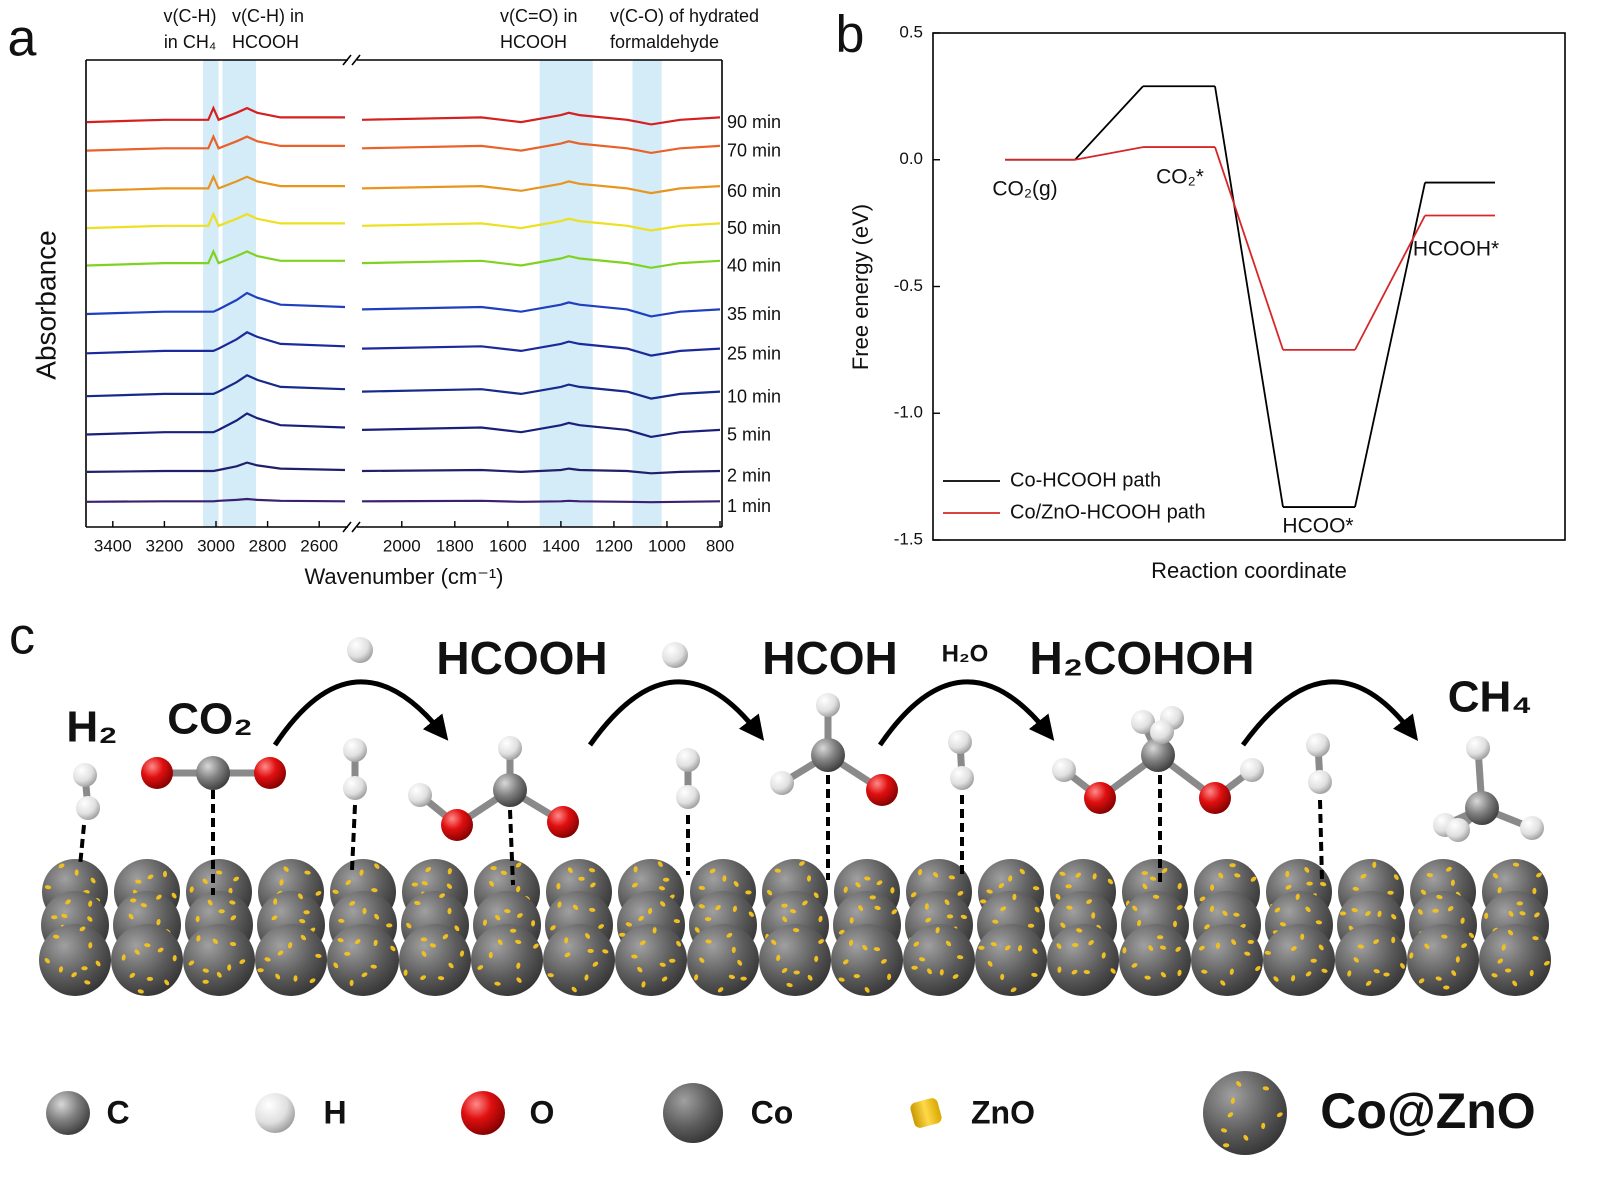  What do you see at coordinates (911, 31) in the screenshot?
I see `y-tick-label: 0.5` at bounding box center [911, 31].